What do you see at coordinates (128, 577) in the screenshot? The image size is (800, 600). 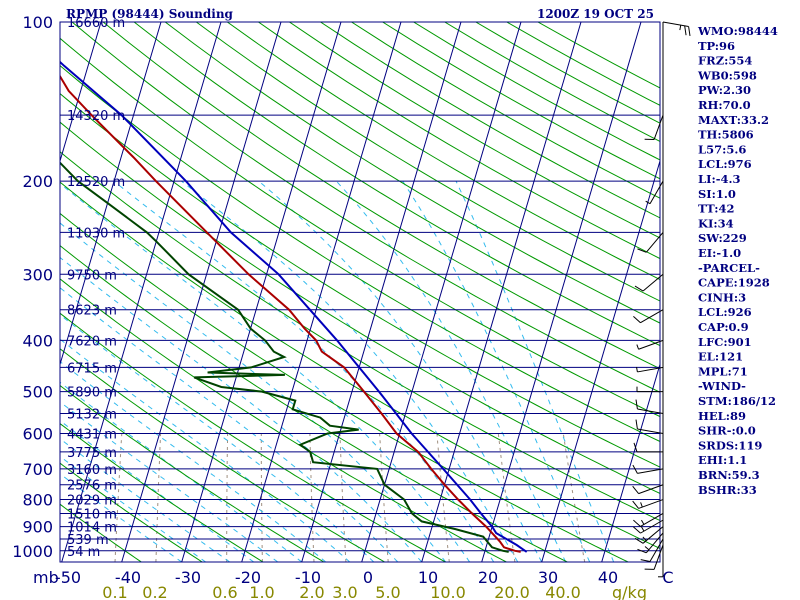 I see `temperature-tick-label: -40` at bounding box center [128, 577].